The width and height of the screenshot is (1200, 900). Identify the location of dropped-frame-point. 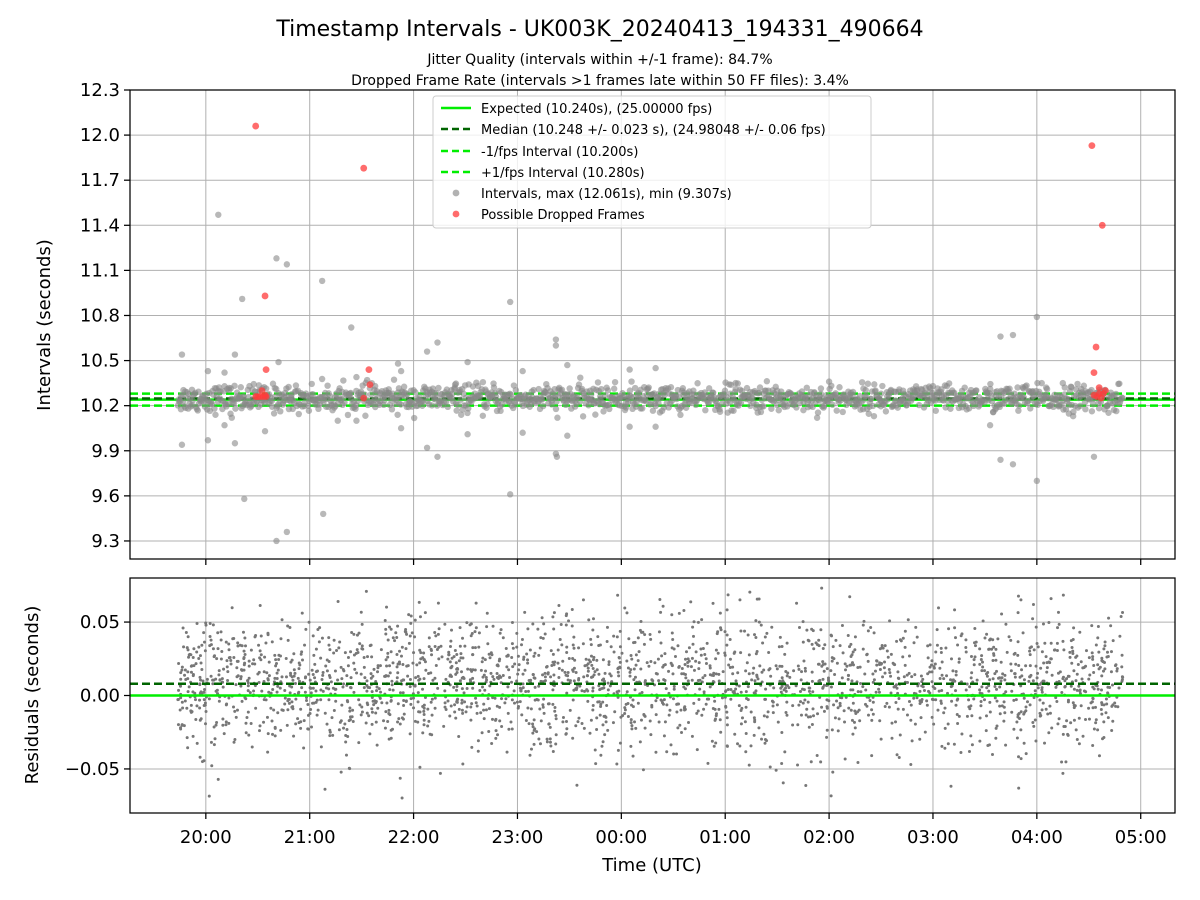
(266, 369).